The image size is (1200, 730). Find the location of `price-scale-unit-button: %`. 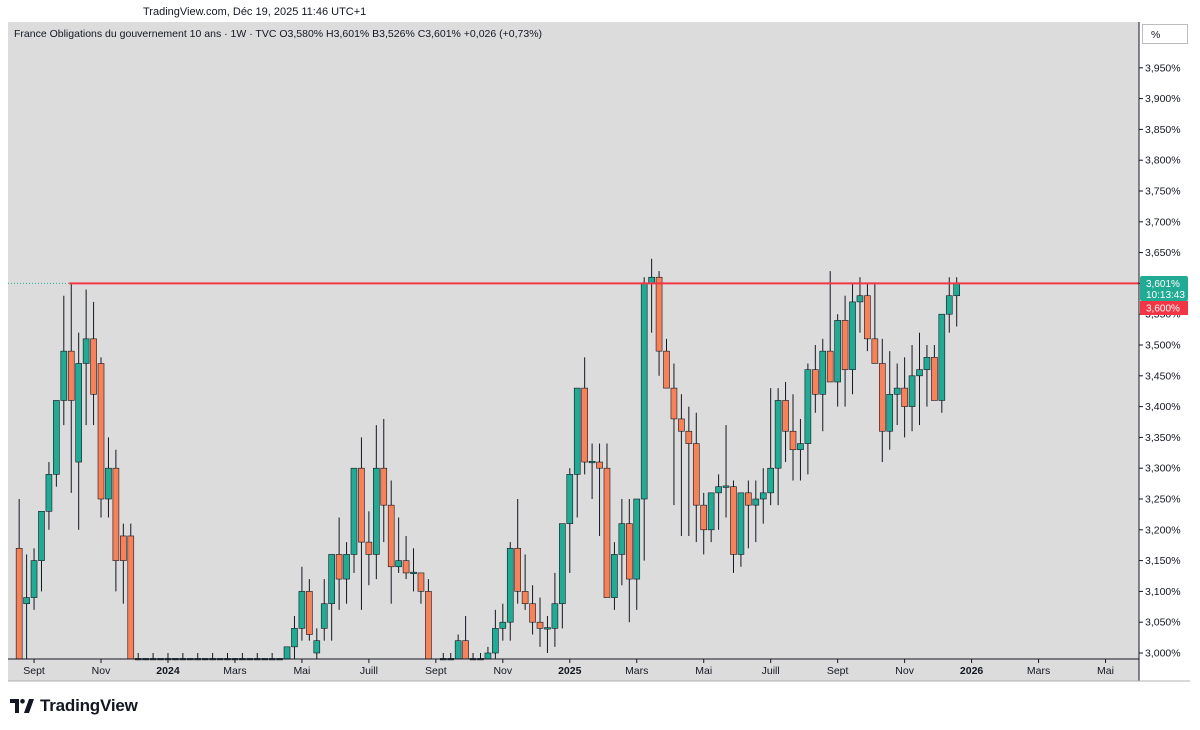

price-scale-unit-button: % is located at coordinates (1165, 34).